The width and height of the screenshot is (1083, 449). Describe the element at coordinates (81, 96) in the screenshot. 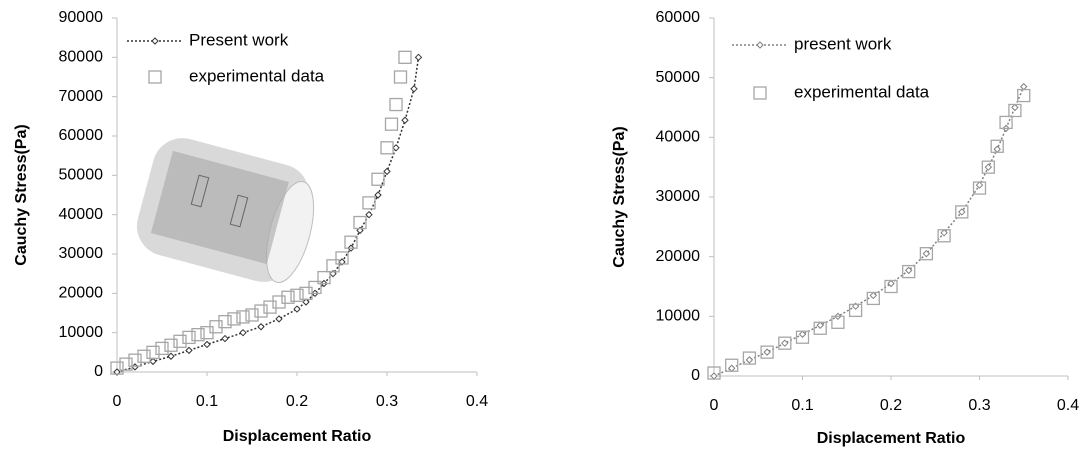

I see `y-tick-label: 70000` at that location.